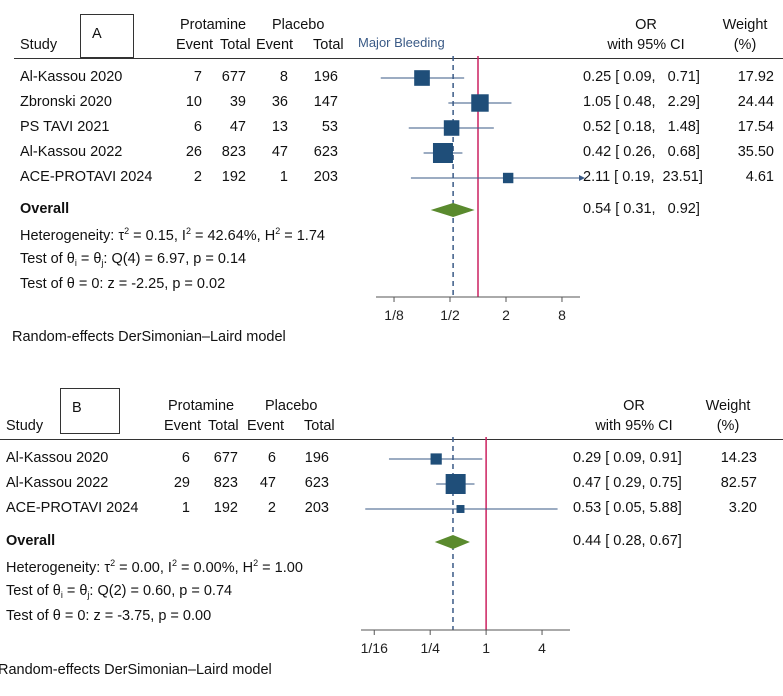  Describe the element at coordinates (627, 508) in the screenshot. I see `or-ci-value: 0.53 [ 0.05, 5.88]` at that location.